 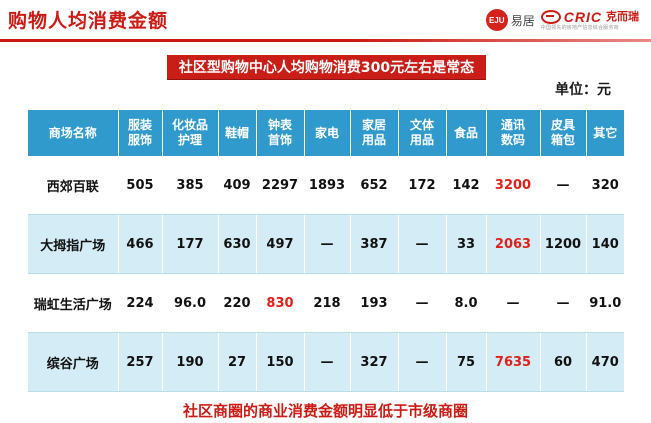 I want to click on cric-logo: CRIC 克而瑞 中国领先的房地产信息综合服务商, so click(x=589, y=19).